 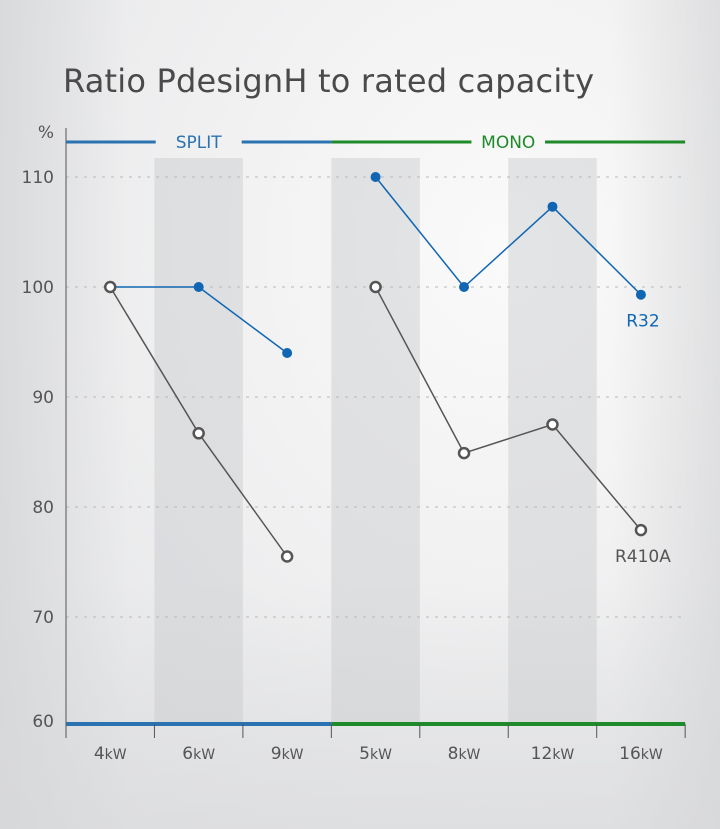 I want to click on x-tick-value: 4, so click(x=99, y=754).